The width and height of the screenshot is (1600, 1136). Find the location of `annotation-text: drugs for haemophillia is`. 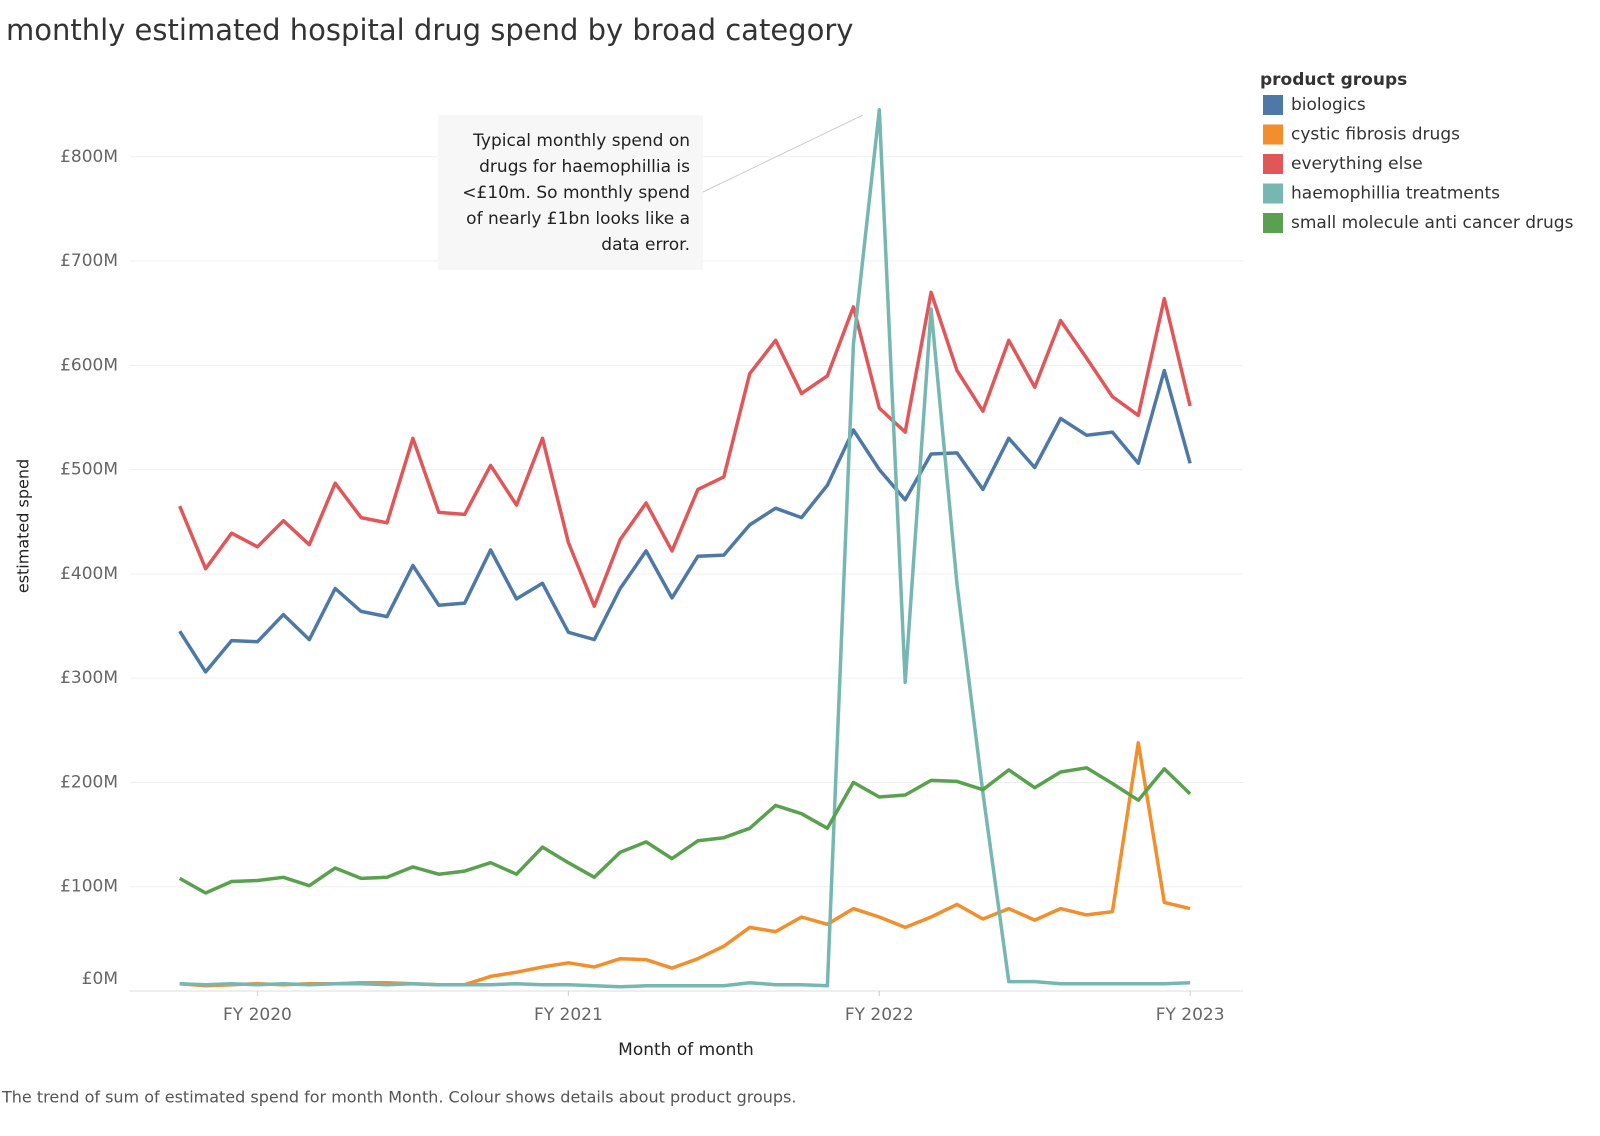

annotation-text: drugs for haemophillia is is located at coordinates (584, 167).